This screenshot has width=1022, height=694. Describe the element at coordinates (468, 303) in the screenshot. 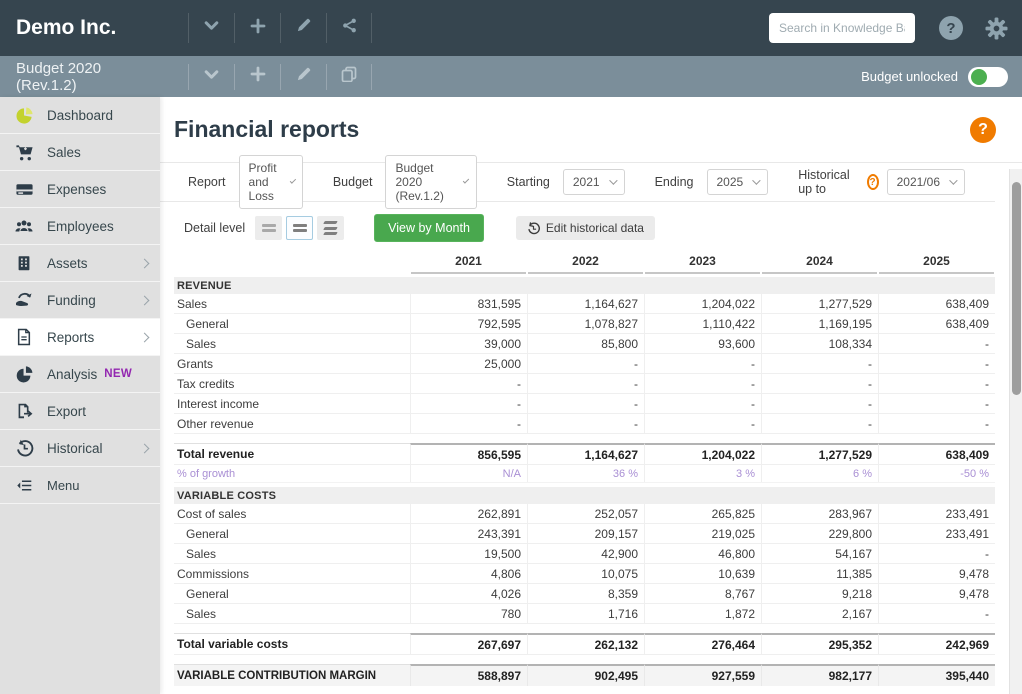

I see `value-cell: 831,595` at that location.